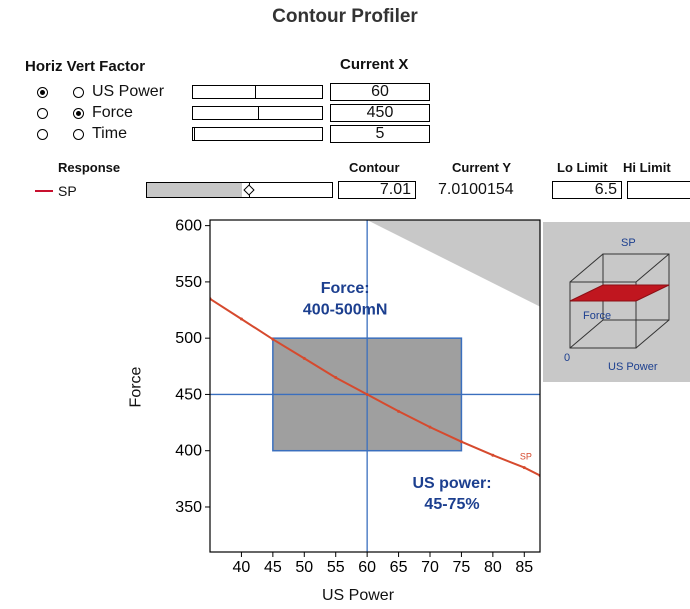 This screenshot has height=609, width=690. Describe the element at coordinates (619, 293) in the screenshot. I see `response-surface-plane` at that location.